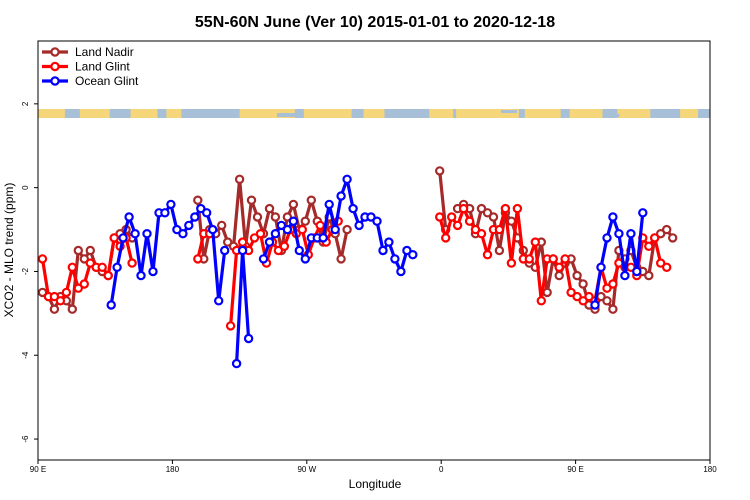 This screenshot has width=750, height=500. What do you see at coordinates (25, 439) in the screenshot?
I see `y-tick-label: -6` at bounding box center [25, 439].